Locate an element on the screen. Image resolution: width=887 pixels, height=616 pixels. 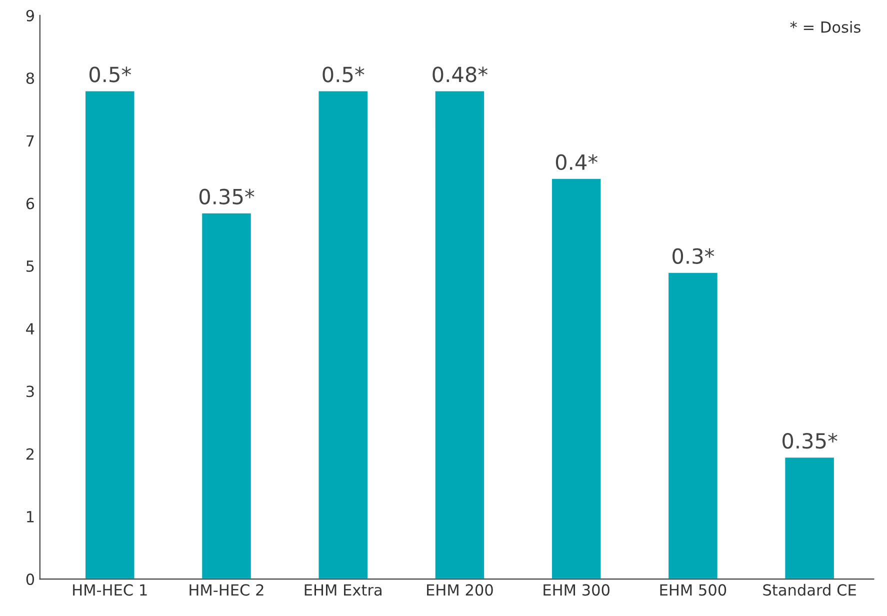
annotation: 0.4* is located at coordinates (577, 162).